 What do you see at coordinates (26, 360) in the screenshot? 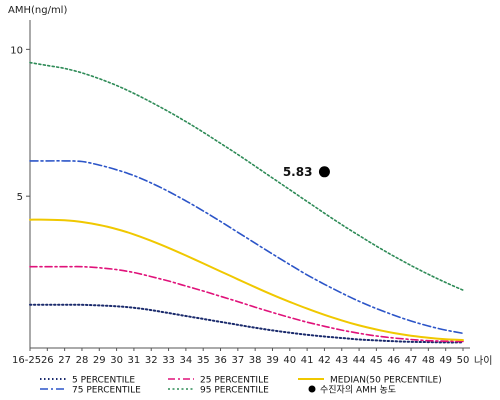
I see `x-tick-label: 16-25` at bounding box center [26, 360].